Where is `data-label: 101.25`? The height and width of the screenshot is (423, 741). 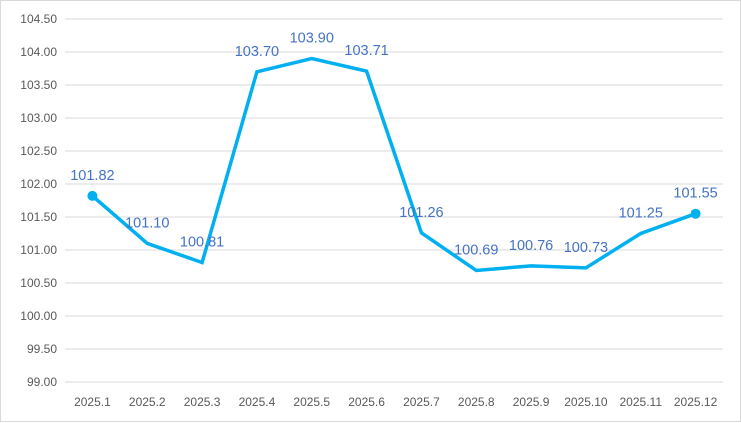
data-label: 101.25 is located at coordinates (641, 214).